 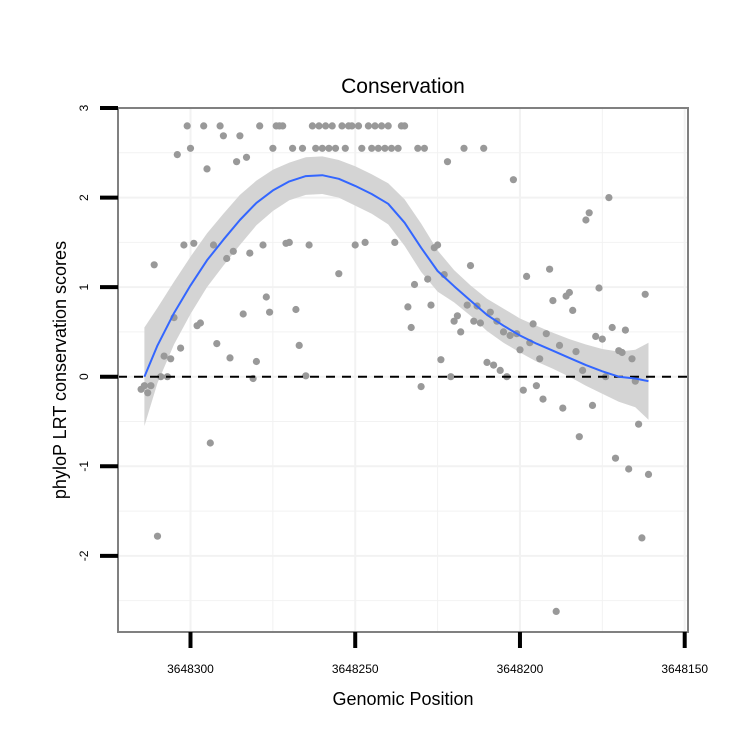 I want to click on x-tick-label: 3648250, so click(x=355, y=669).